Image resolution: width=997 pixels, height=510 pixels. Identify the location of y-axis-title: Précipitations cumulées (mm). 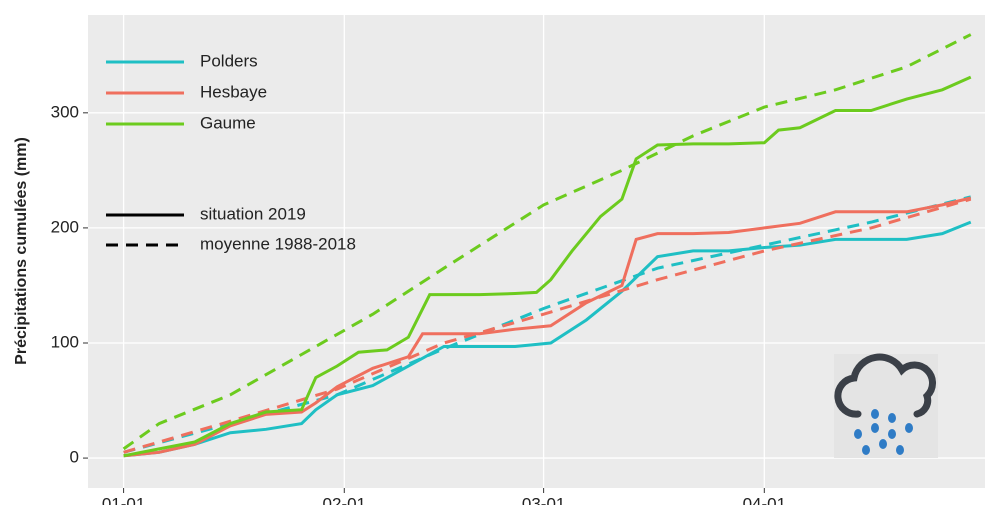
(21, 251).